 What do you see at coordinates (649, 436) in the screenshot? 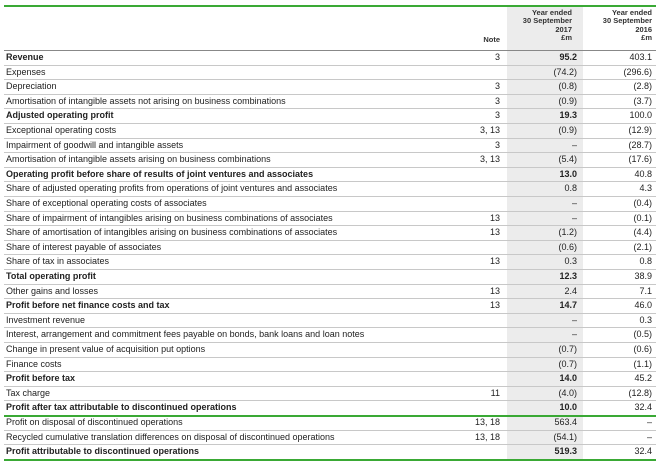
I see `prior-year-value: –` at bounding box center [649, 436].